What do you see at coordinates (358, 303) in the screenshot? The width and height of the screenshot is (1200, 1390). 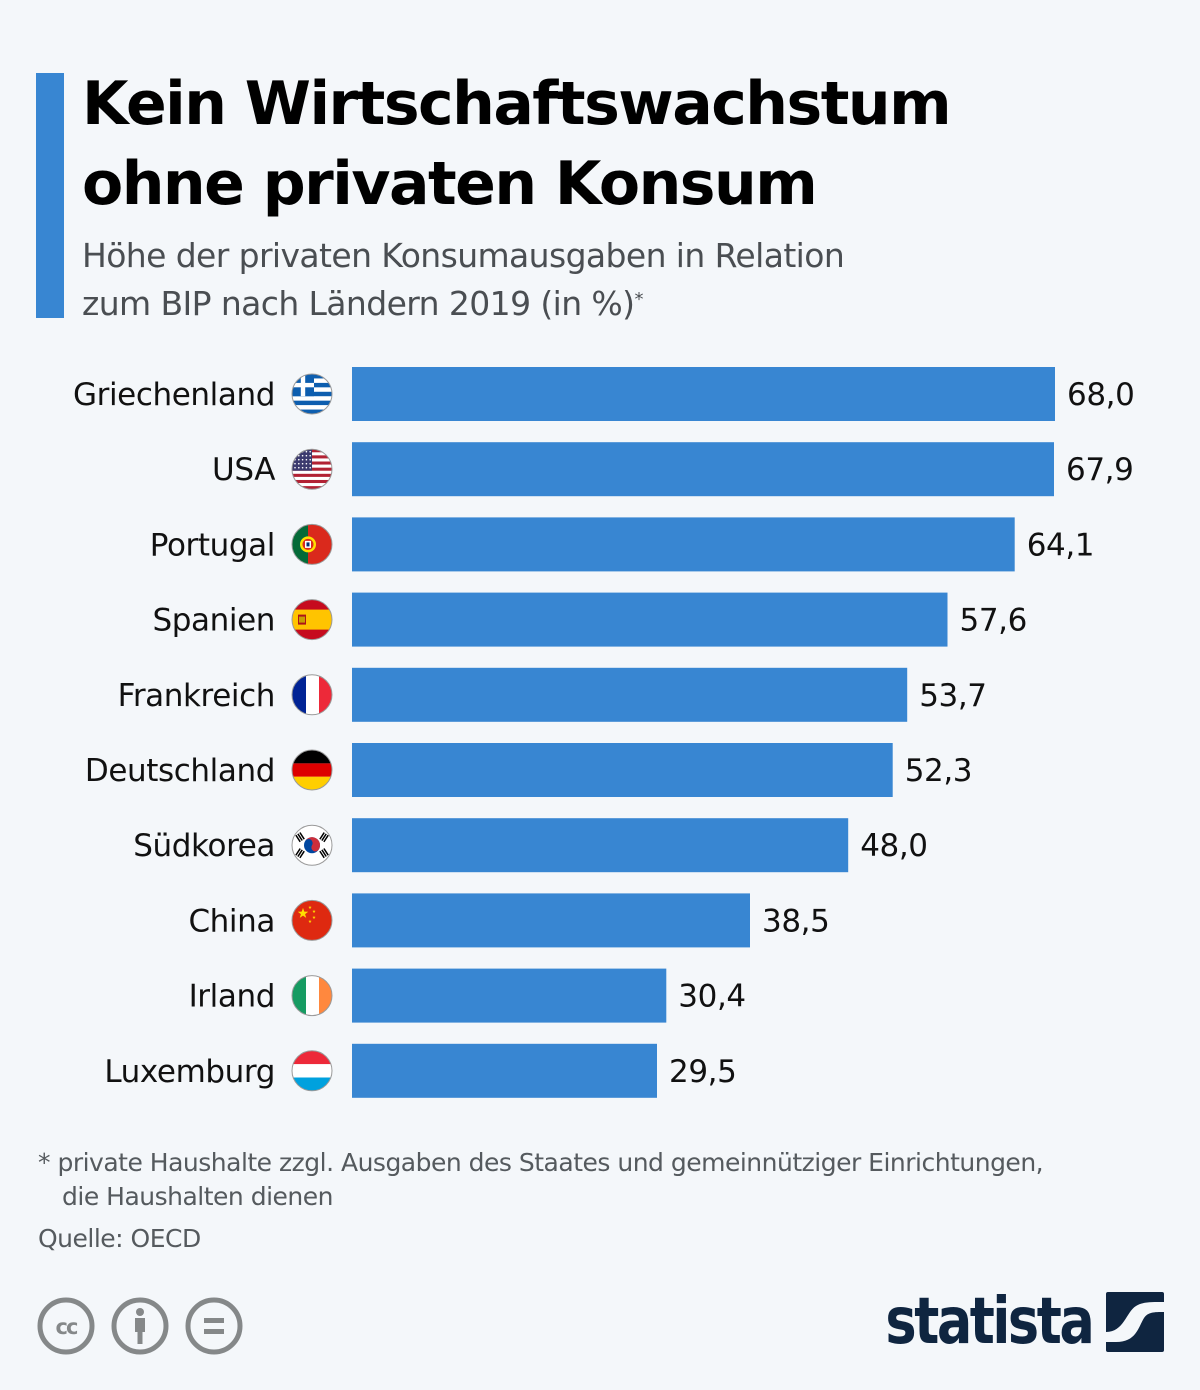 I see `subtitle-line-2: zum BIP nach Ländern 2019 (in %)` at bounding box center [358, 303].